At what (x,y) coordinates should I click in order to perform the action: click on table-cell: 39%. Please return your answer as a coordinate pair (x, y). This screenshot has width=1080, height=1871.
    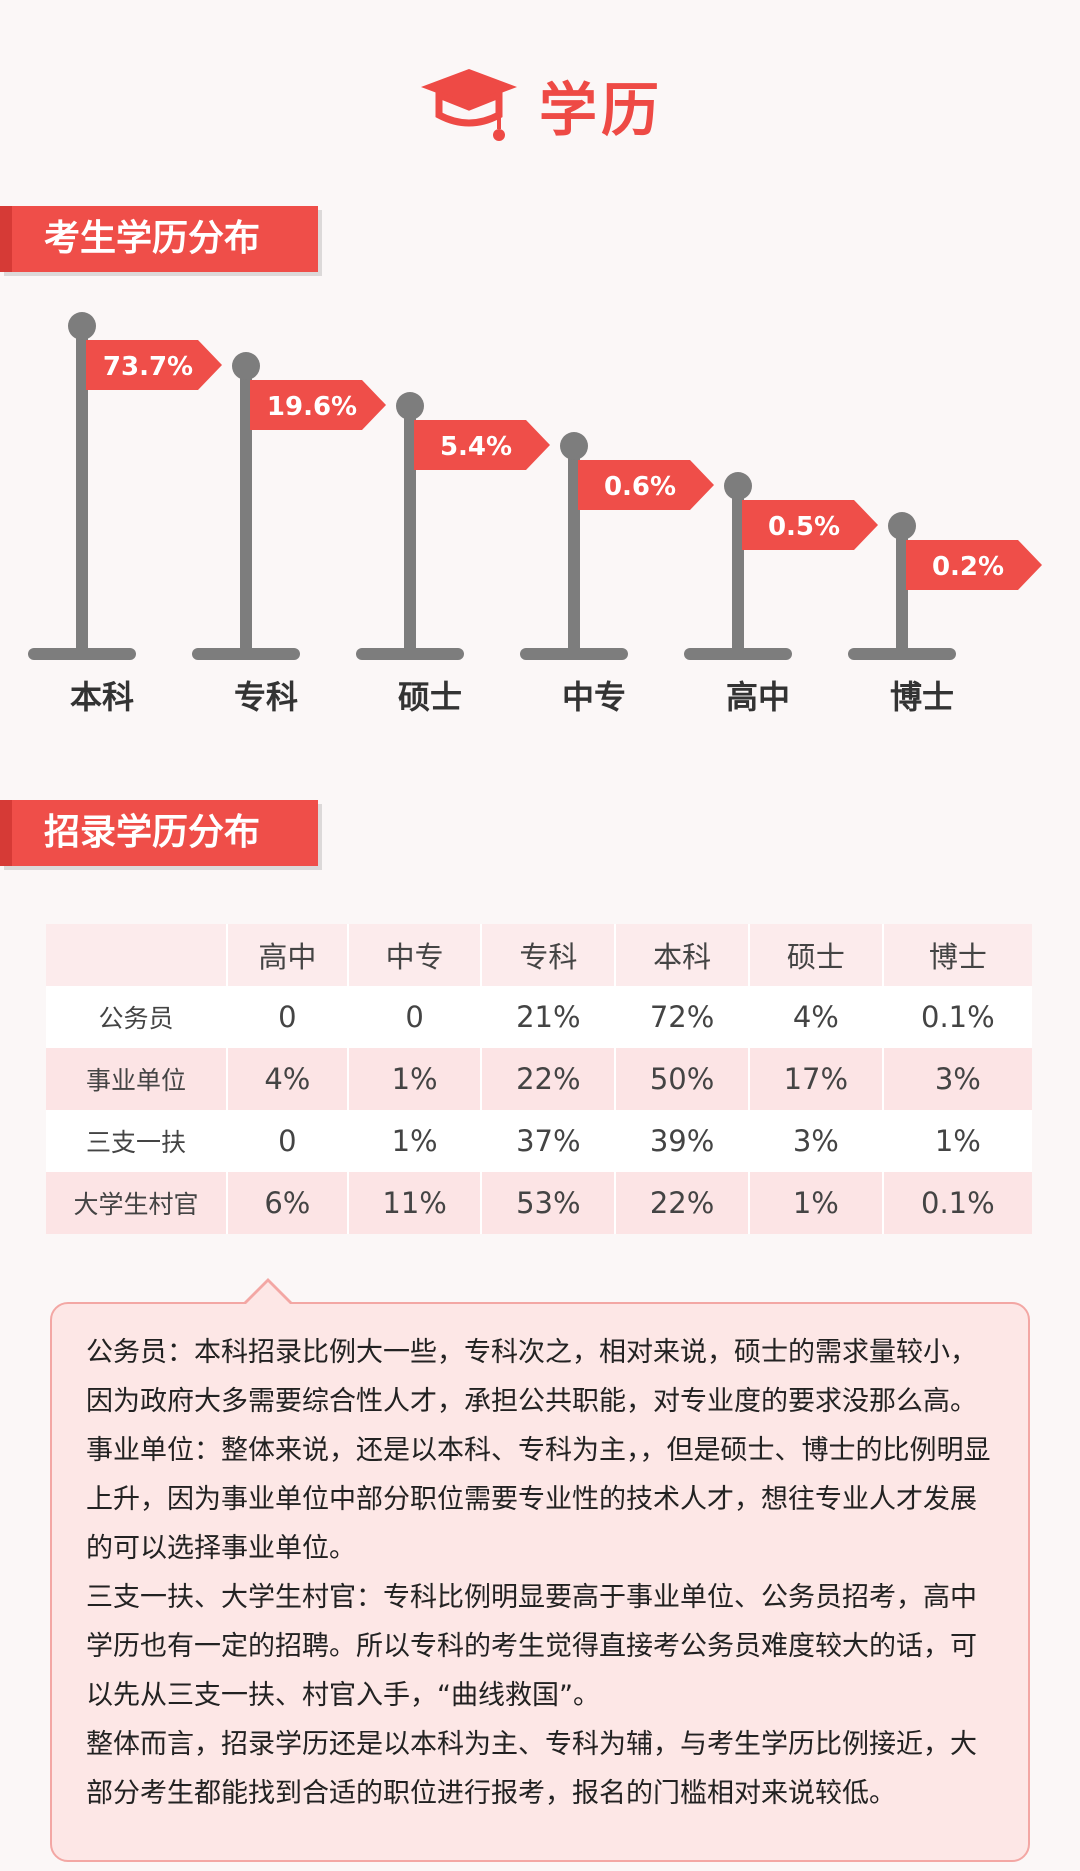
    Looking at the image, I should click on (683, 1141).